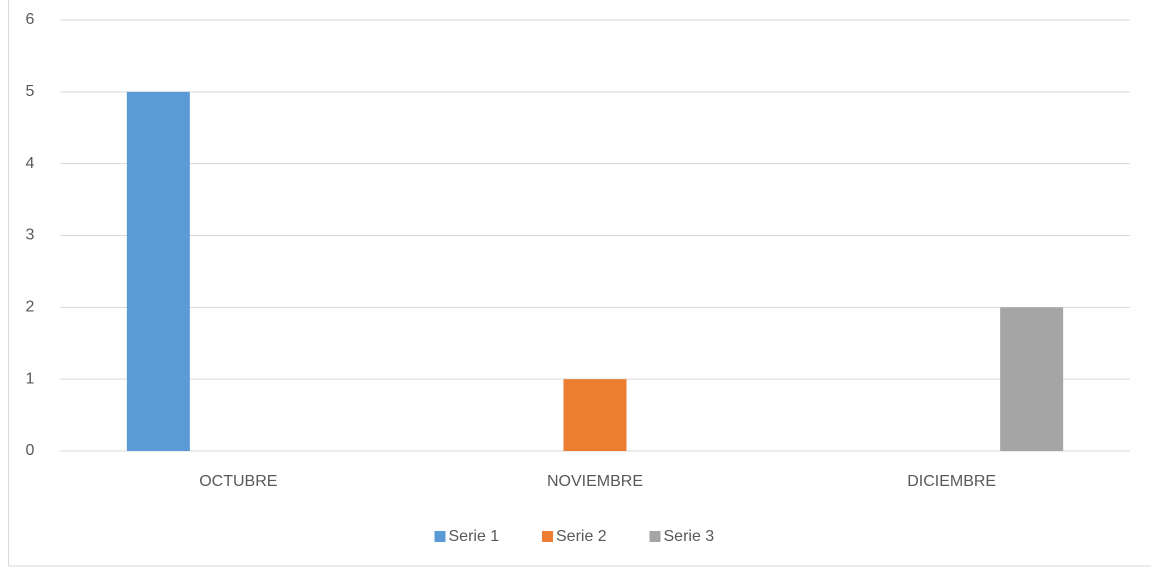  Describe the element at coordinates (30, 307) in the screenshot. I see `y-tick-label: 2` at that location.